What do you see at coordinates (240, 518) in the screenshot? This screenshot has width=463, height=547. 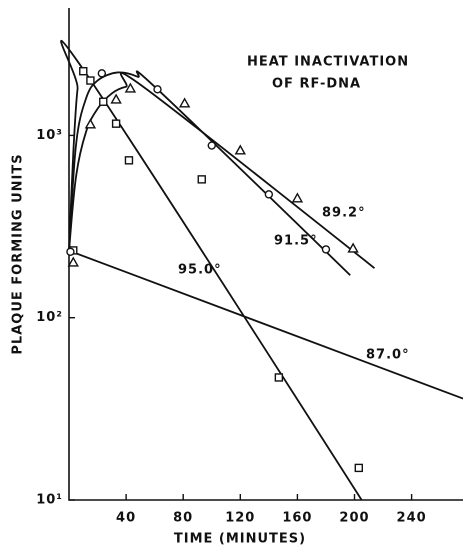 I see `x-tick-label: 120` at bounding box center [240, 518].